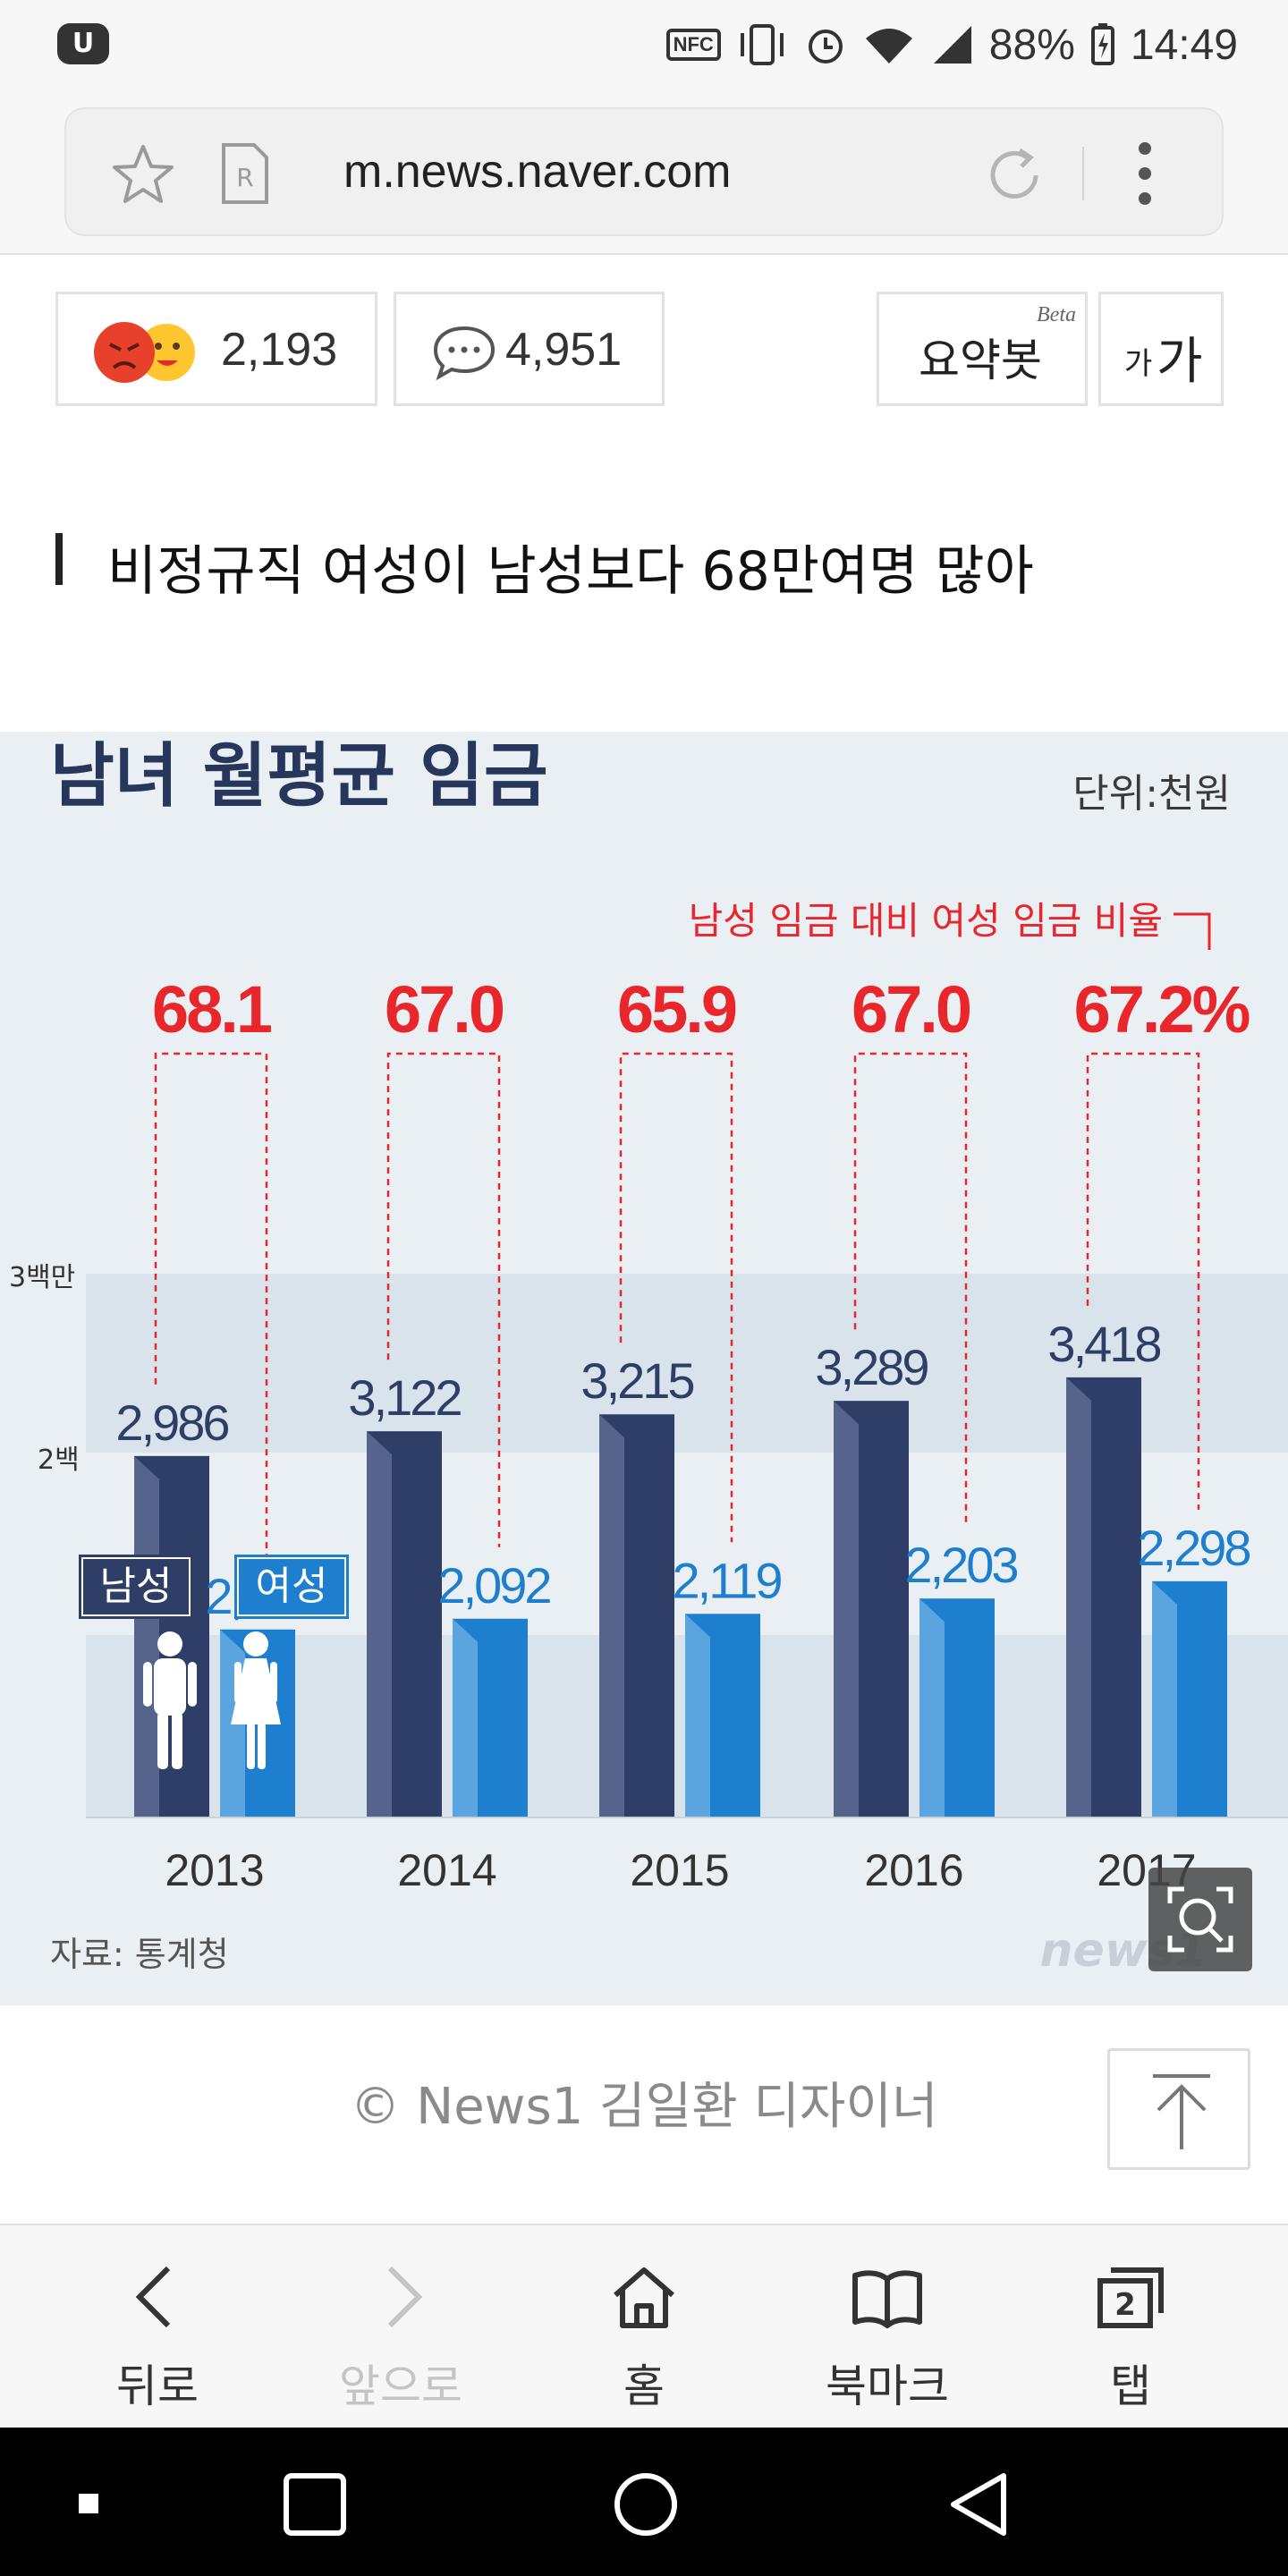  I want to click on arrow-up-icon, so click(1181, 2111).